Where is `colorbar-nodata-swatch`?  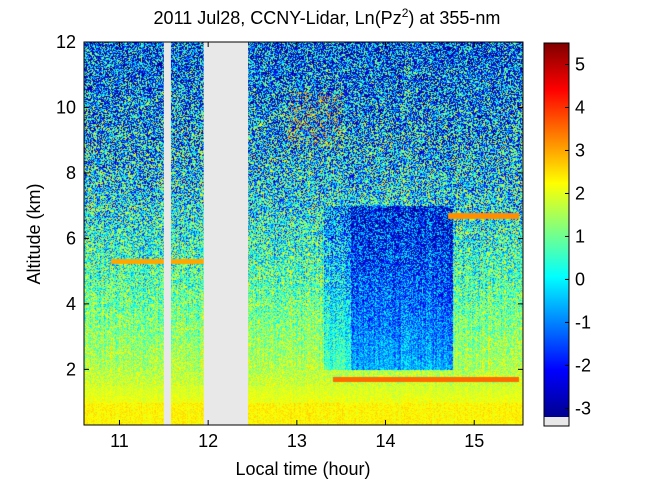
colorbar-nodata-swatch is located at coordinates (556, 421).